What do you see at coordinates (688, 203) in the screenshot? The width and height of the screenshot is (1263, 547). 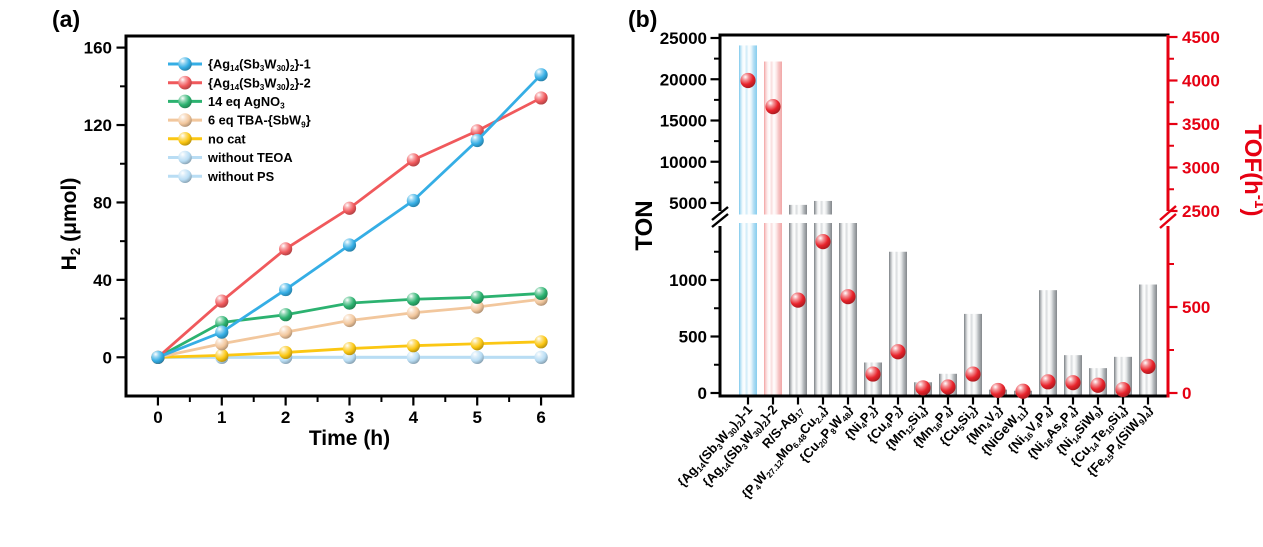 I see `text-label: 5000` at bounding box center [688, 203].